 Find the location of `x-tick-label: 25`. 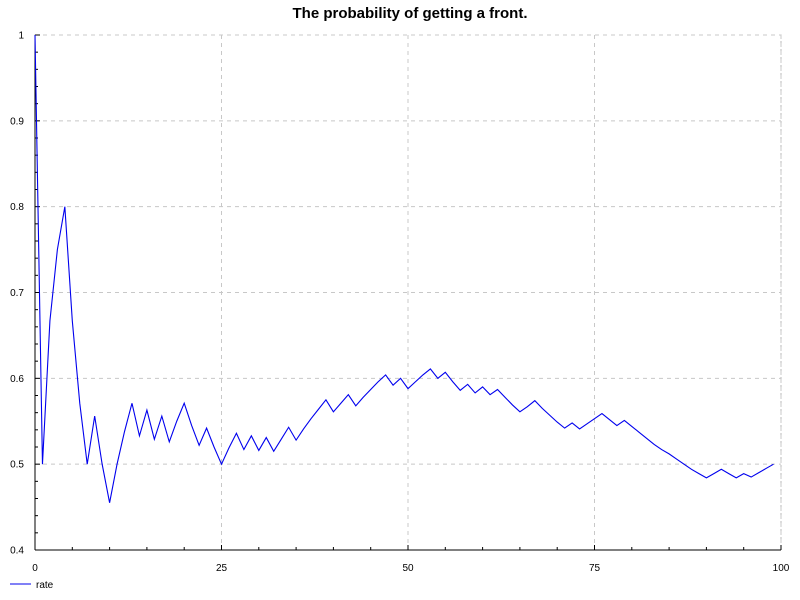

x-tick-label: 25 is located at coordinates (222, 568).